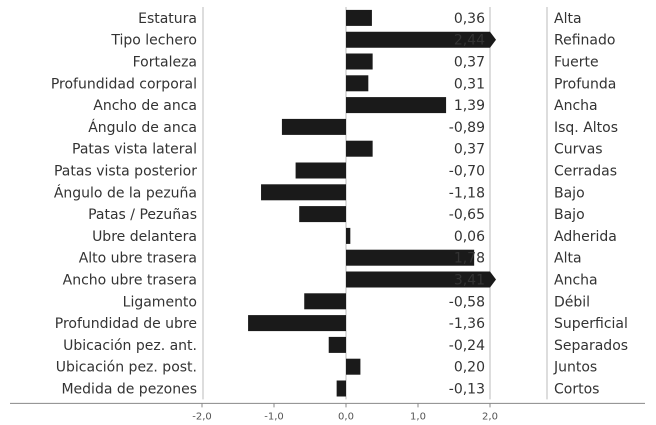  What do you see at coordinates (585, 84) in the screenshot?
I see `descriptor-label: Profunda` at bounding box center [585, 84].